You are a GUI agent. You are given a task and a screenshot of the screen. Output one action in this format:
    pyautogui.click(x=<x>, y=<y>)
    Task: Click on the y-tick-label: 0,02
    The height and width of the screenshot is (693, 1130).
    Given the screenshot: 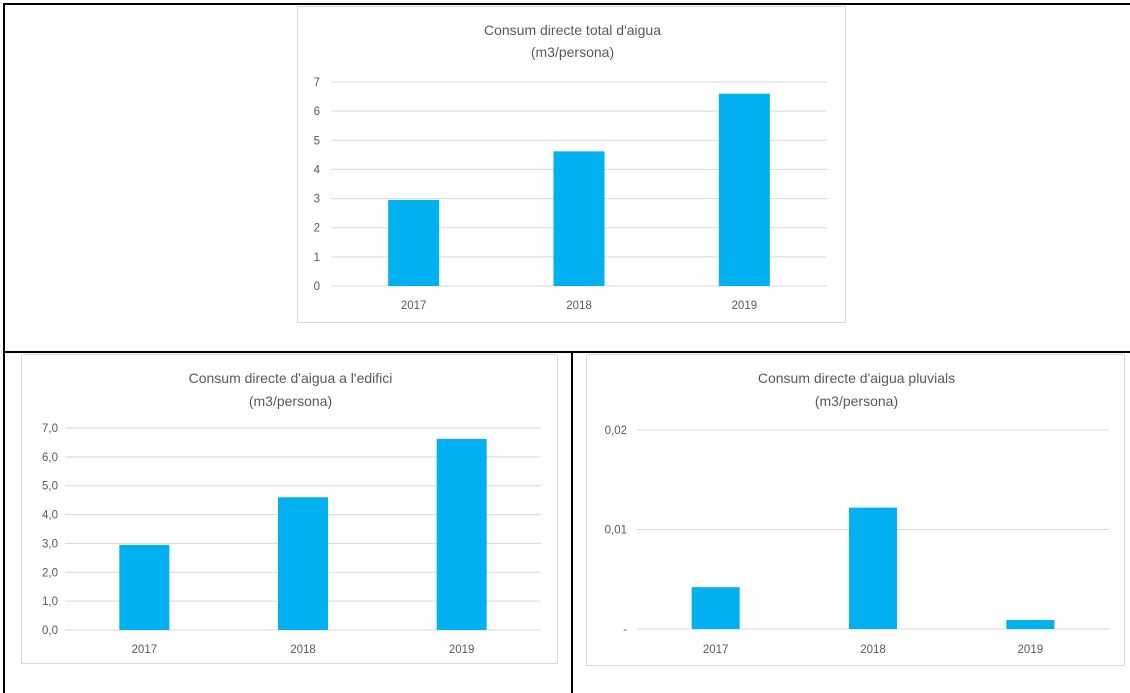 What is the action you would take?
    pyautogui.click(x=616, y=431)
    